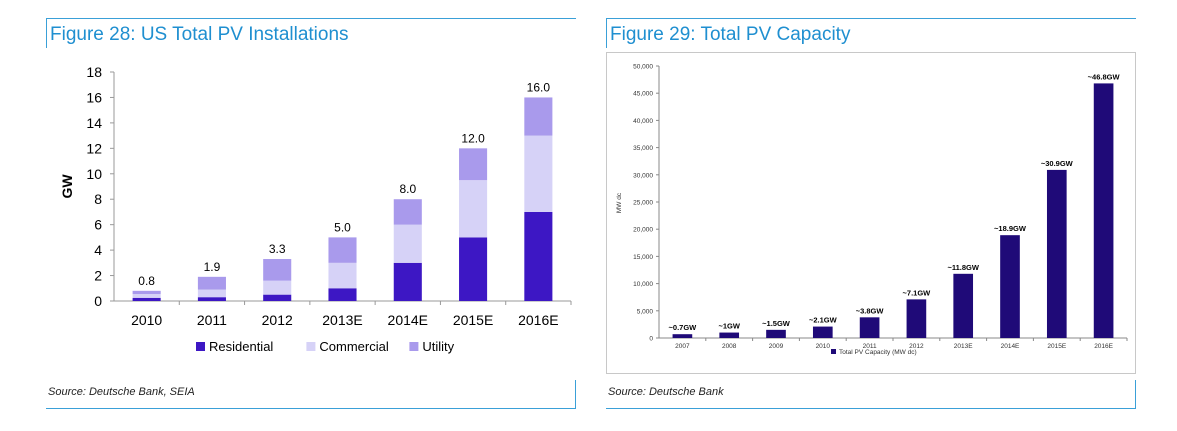 The height and width of the screenshot is (431, 1177). What do you see at coordinates (643, 284) in the screenshot?
I see `y-tick-label: 10,000` at bounding box center [643, 284].